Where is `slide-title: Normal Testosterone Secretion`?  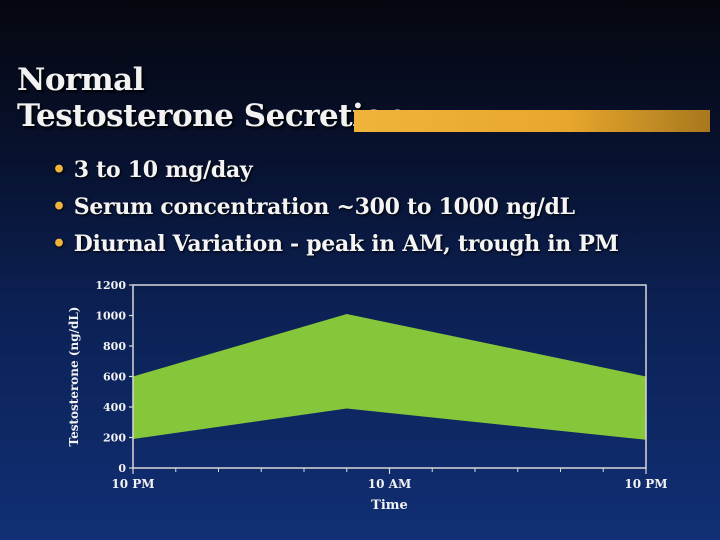 slide-title: Normal Testosterone Secretion is located at coordinates (211, 98).